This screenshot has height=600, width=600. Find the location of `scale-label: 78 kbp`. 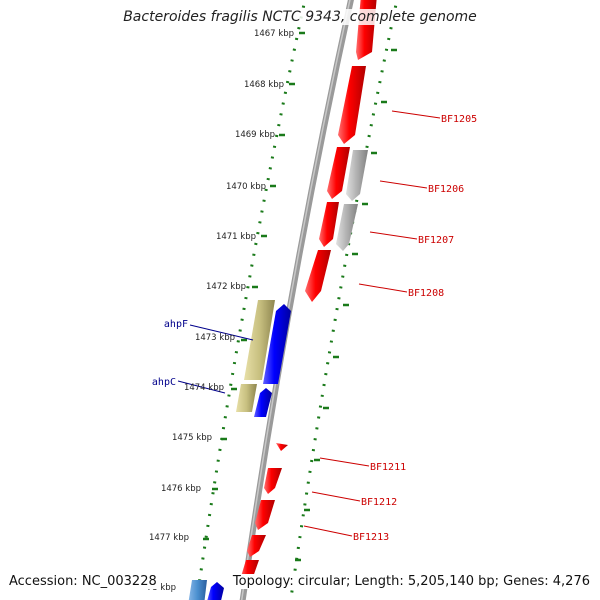

scale-label: 78 kbp is located at coordinates (161, 588).